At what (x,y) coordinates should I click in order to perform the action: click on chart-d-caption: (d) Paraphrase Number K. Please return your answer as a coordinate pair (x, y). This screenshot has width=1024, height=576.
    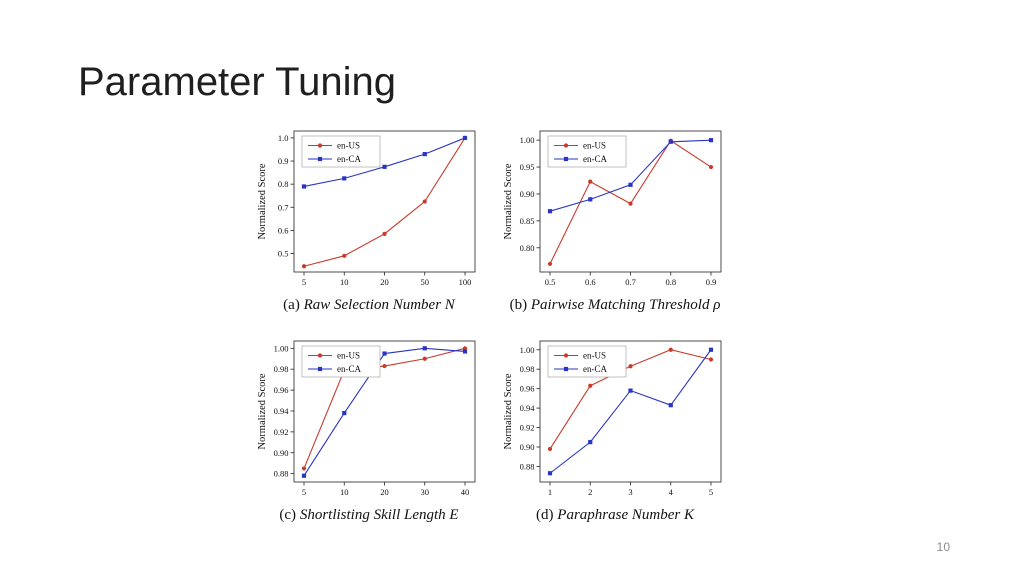
    Looking at the image, I should click on (615, 515).